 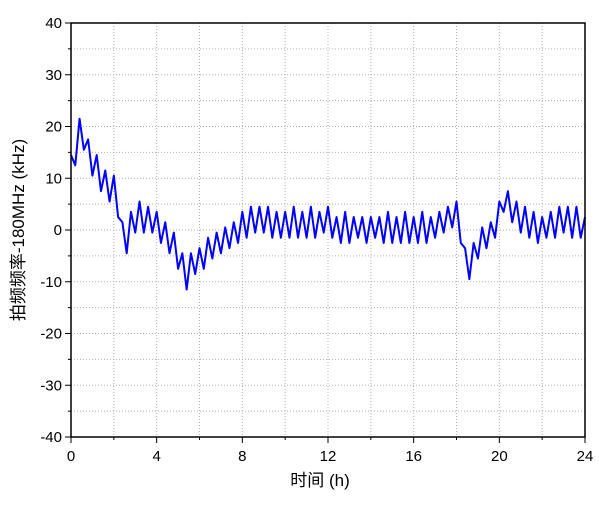 I want to click on y-tick-label: -30, so click(x=51, y=385).